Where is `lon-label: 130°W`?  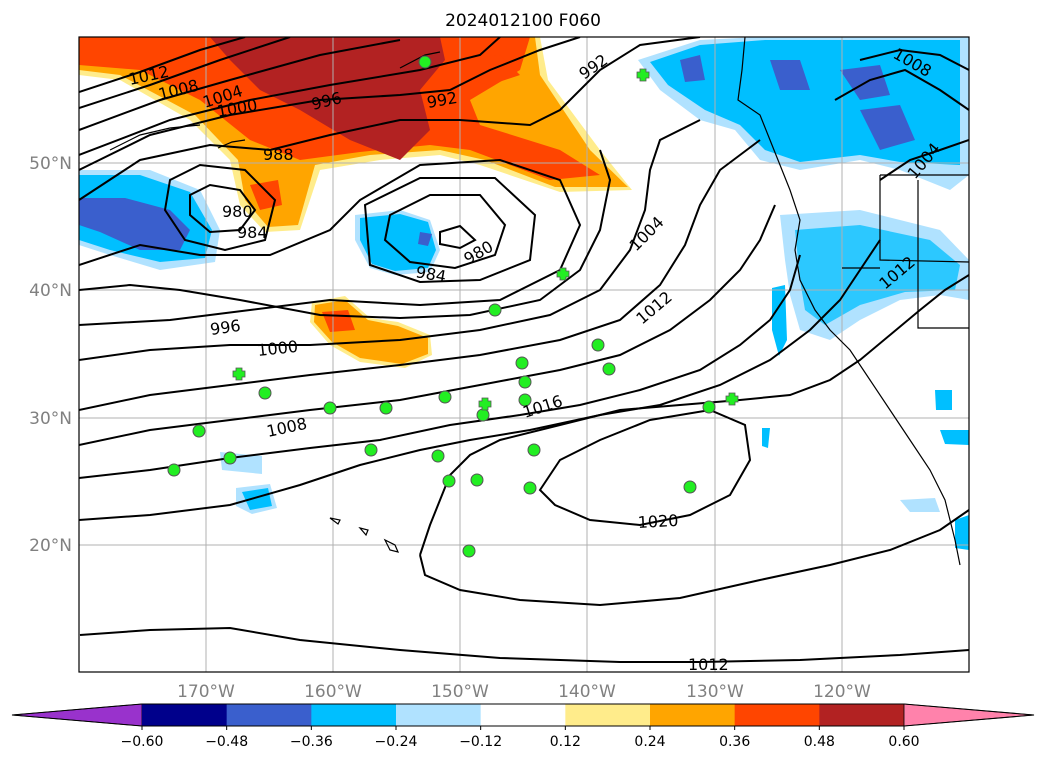 lon-label: 130°W is located at coordinates (715, 692).